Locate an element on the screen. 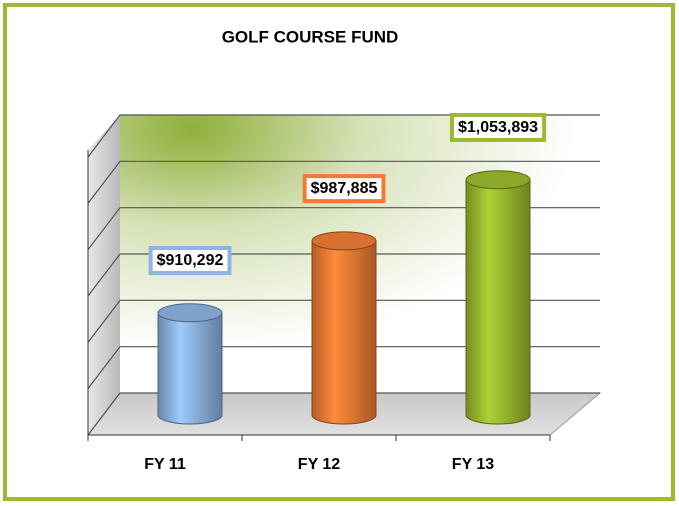 The image size is (679, 506). x-tick-label: FY 12 is located at coordinates (319, 464).